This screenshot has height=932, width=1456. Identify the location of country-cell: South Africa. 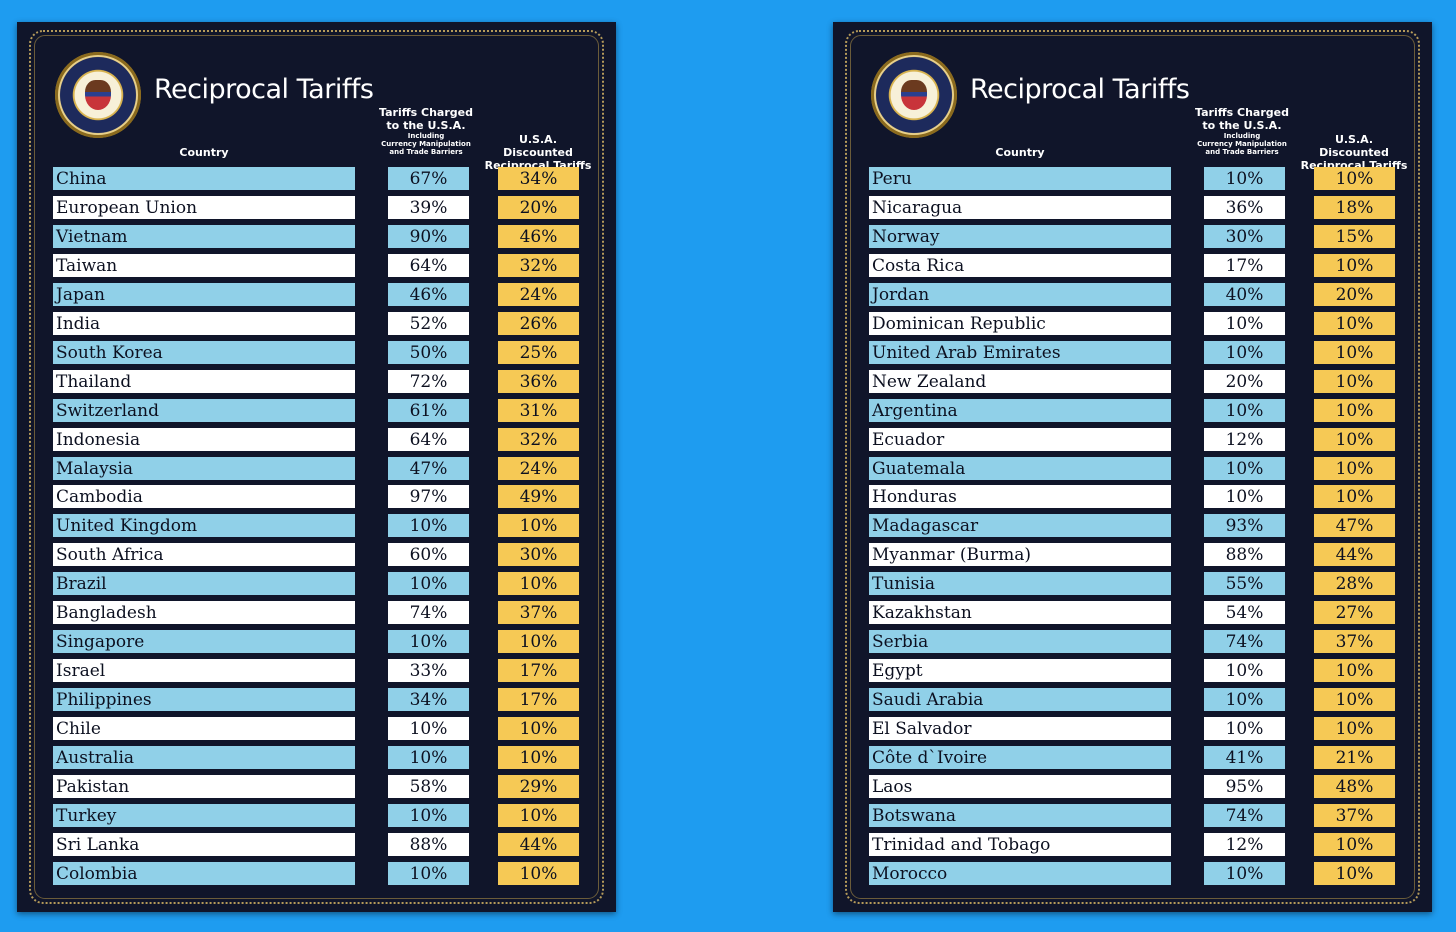
(204, 554).